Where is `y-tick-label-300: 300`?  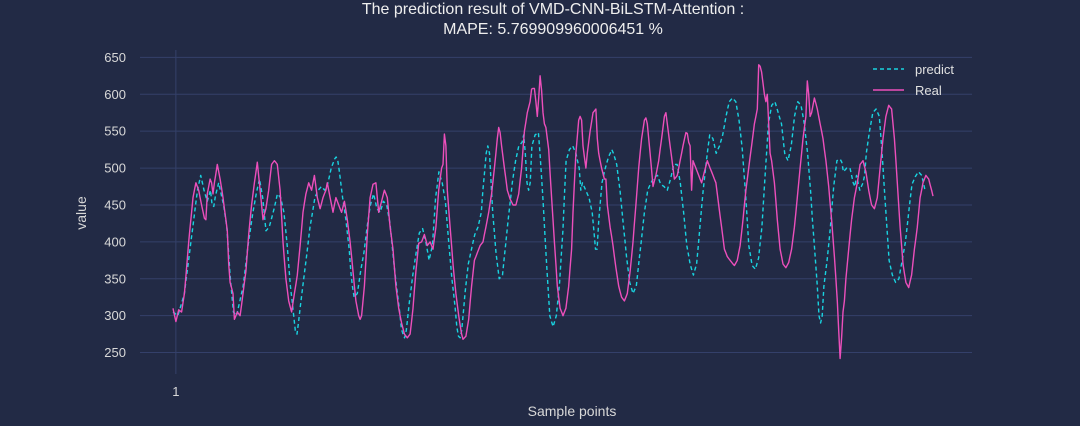
y-tick-label-300: 300 is located at coordinates (115, 315).